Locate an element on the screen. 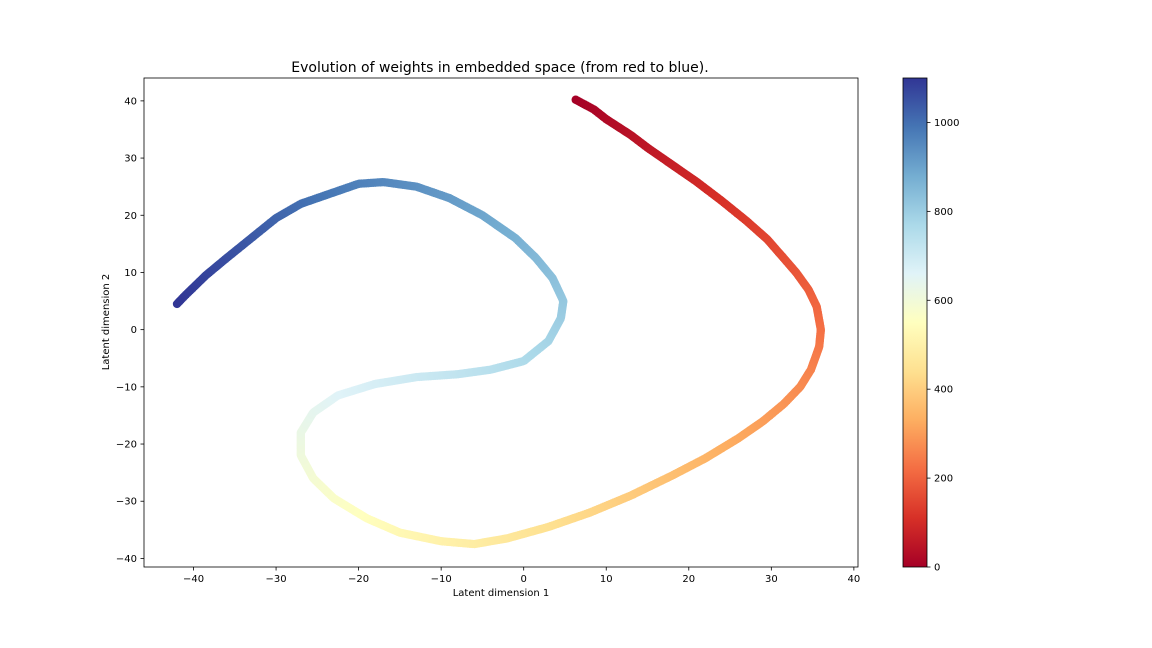  colorbar-tick-label: 1000 is located at coordinates (946, 123).